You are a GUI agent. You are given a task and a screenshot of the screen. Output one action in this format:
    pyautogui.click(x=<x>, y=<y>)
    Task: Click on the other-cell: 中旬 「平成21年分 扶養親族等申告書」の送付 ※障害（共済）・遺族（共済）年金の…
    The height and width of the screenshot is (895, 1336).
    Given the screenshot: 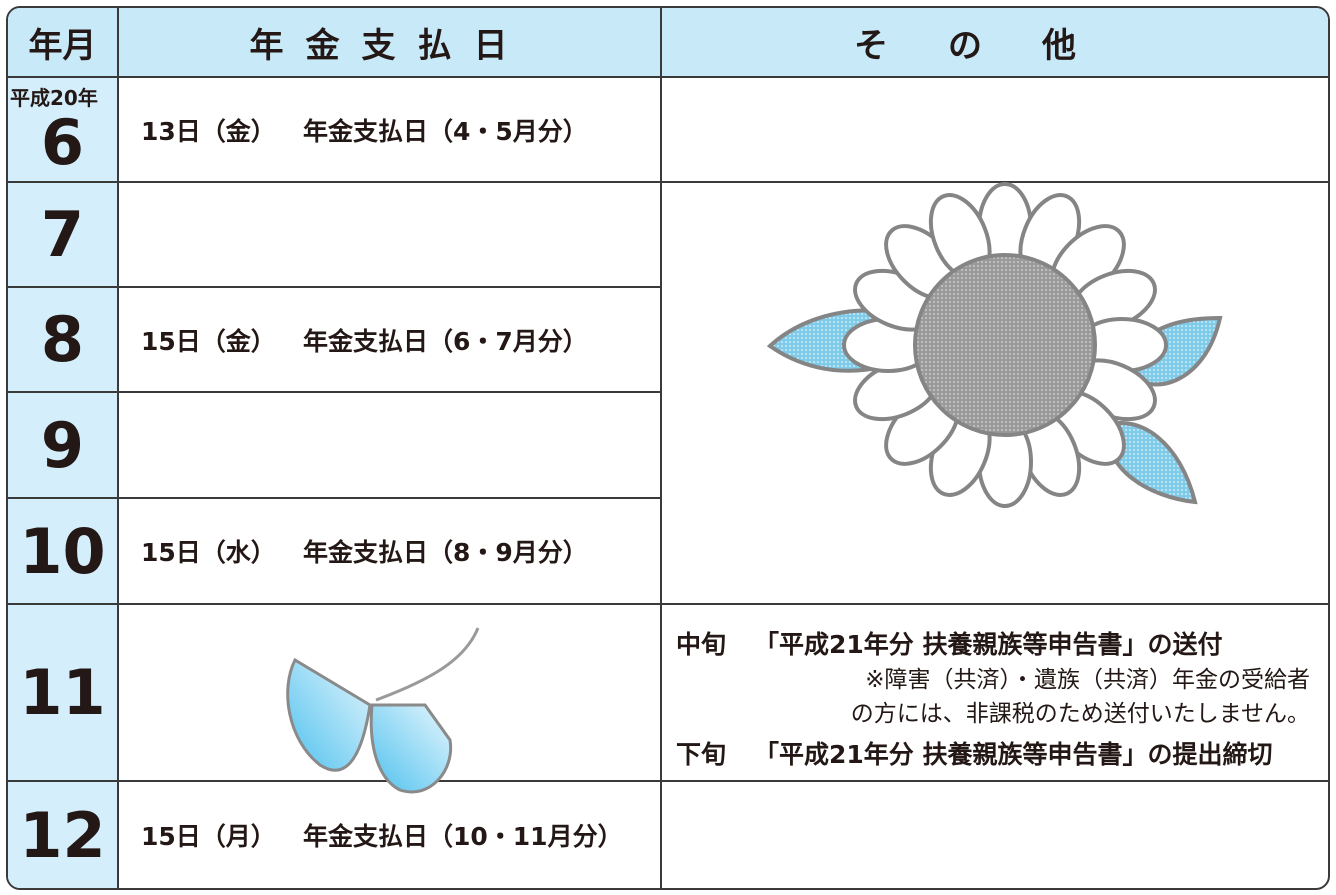 What is the action you would take?
    pyautogui.click(x=995, y=693)
    